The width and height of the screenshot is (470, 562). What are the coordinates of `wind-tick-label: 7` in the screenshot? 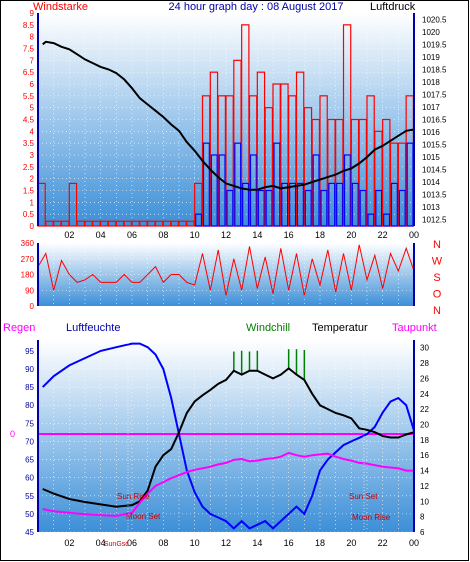 It's located at (32, 60).